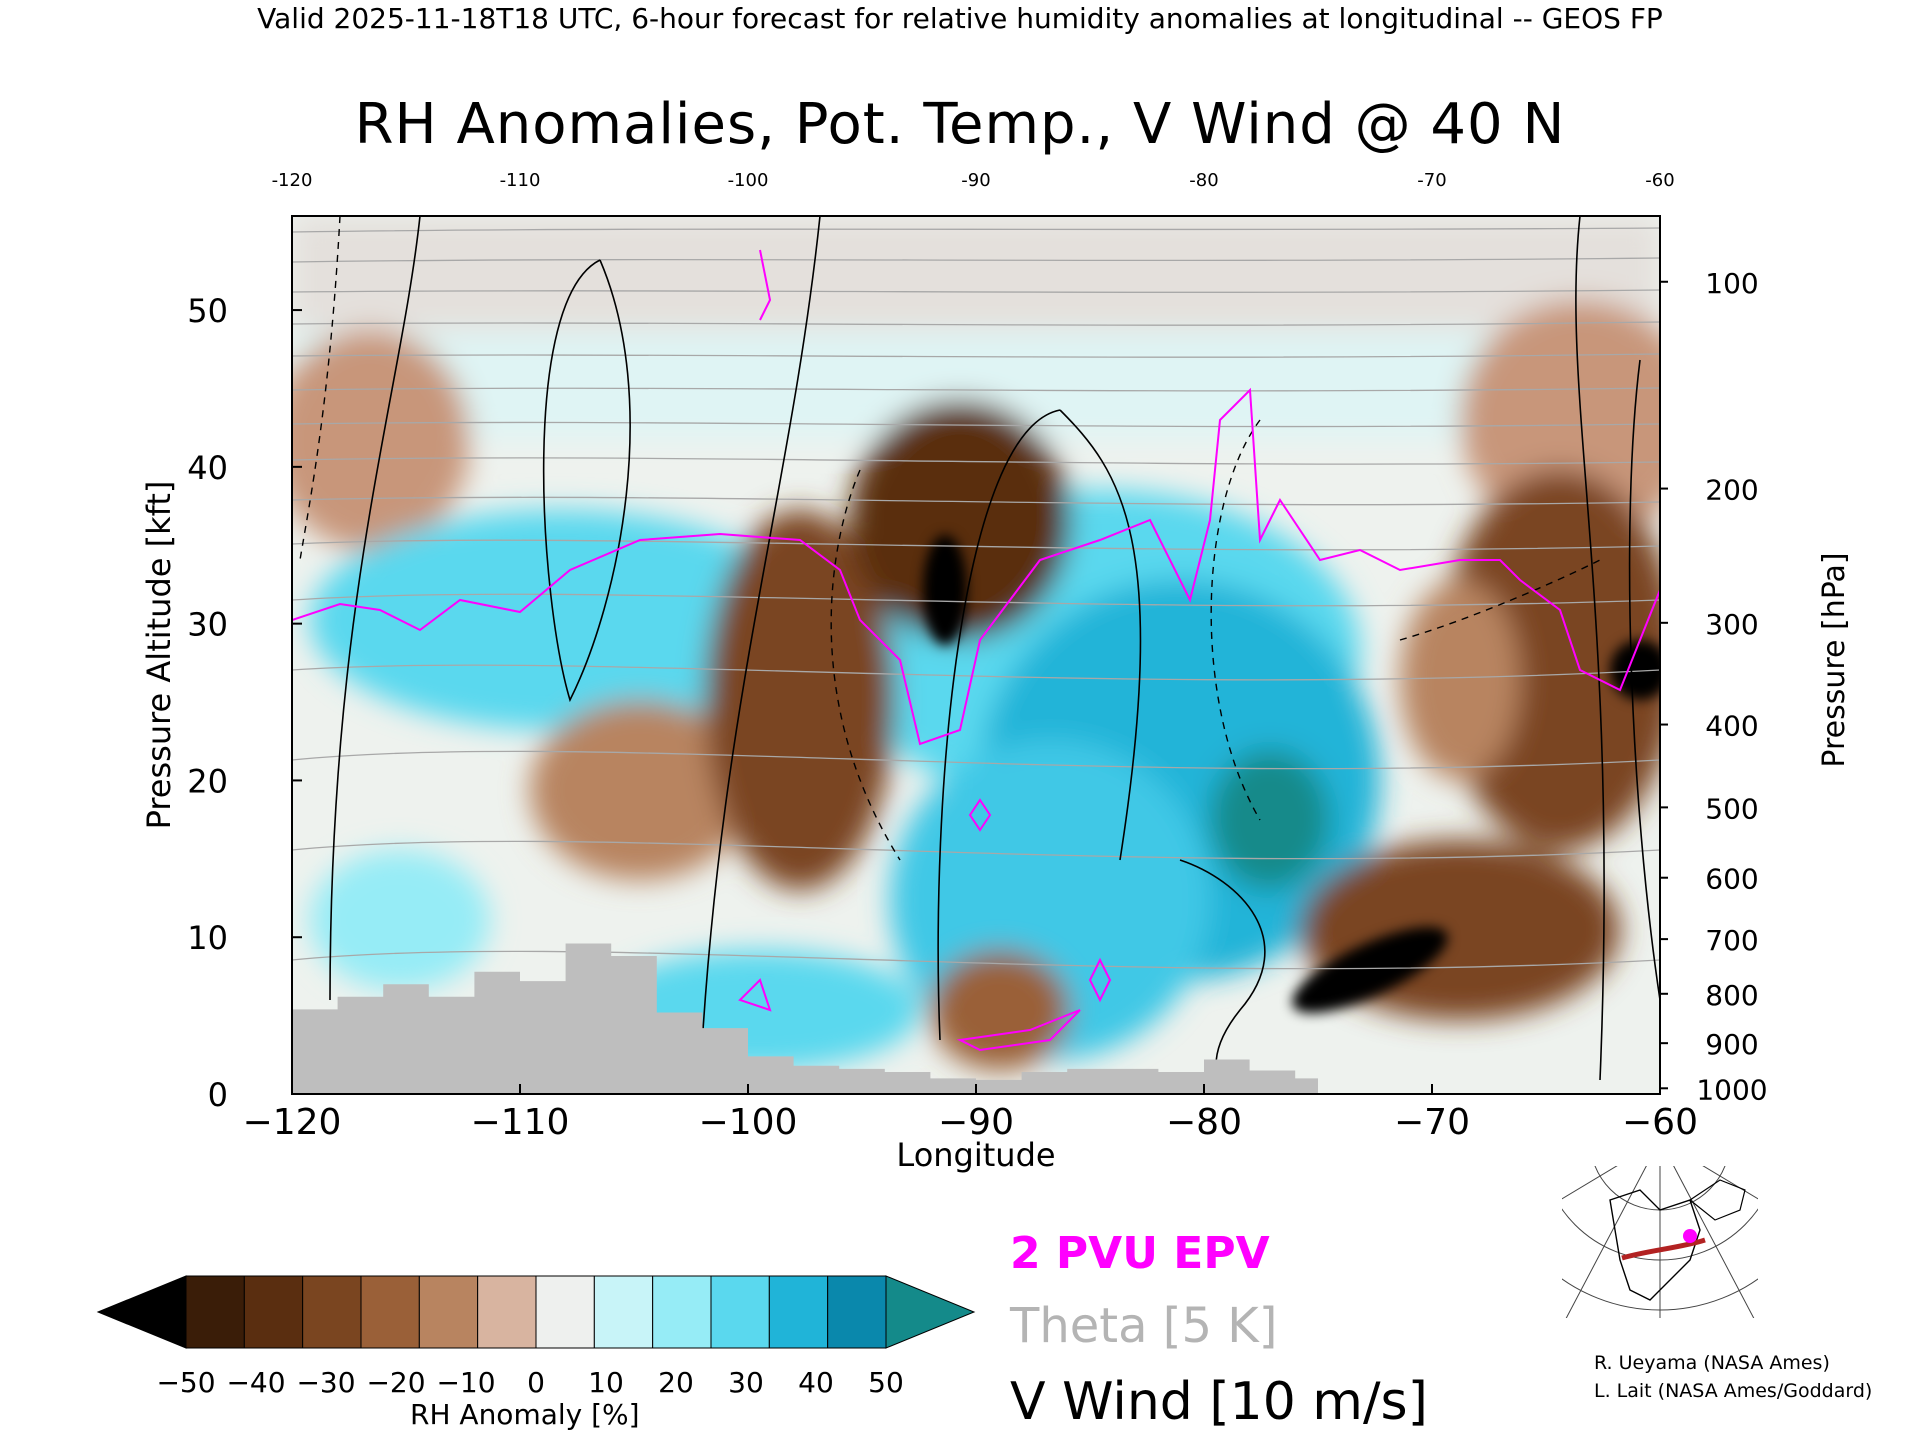 The image size is (1920, 1440). What do you see at coordinates (1731, 283) in the screenshot?
I see `pressure-tick-label: 100` at bounding box center [1731, 283].